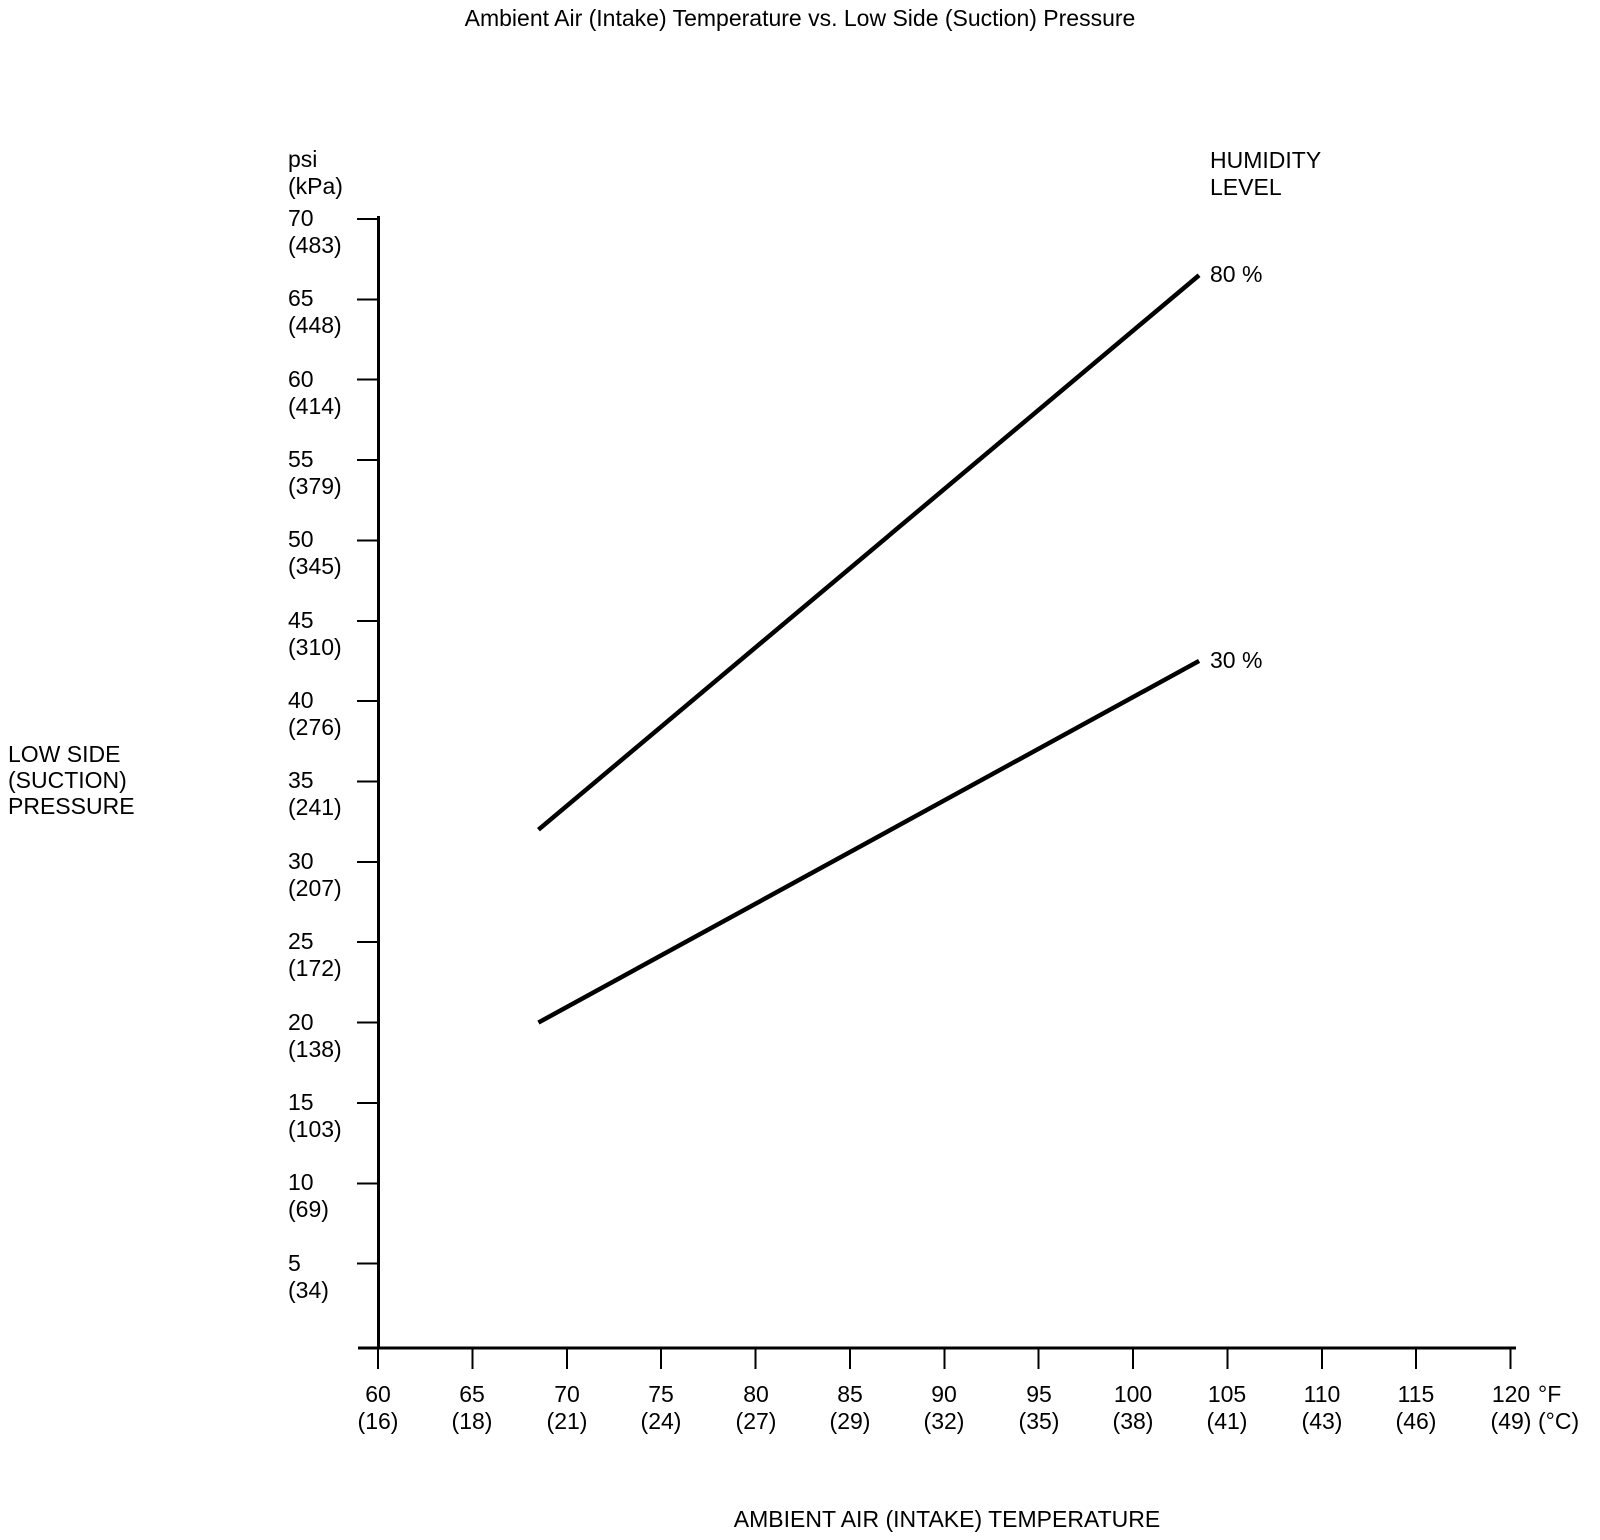 The image size is (1600, 1540). What do you see at coordinates (315, 888) in the screenshot?
I see `y-tick-label-line: (207)` at bounding box center [315, 888].